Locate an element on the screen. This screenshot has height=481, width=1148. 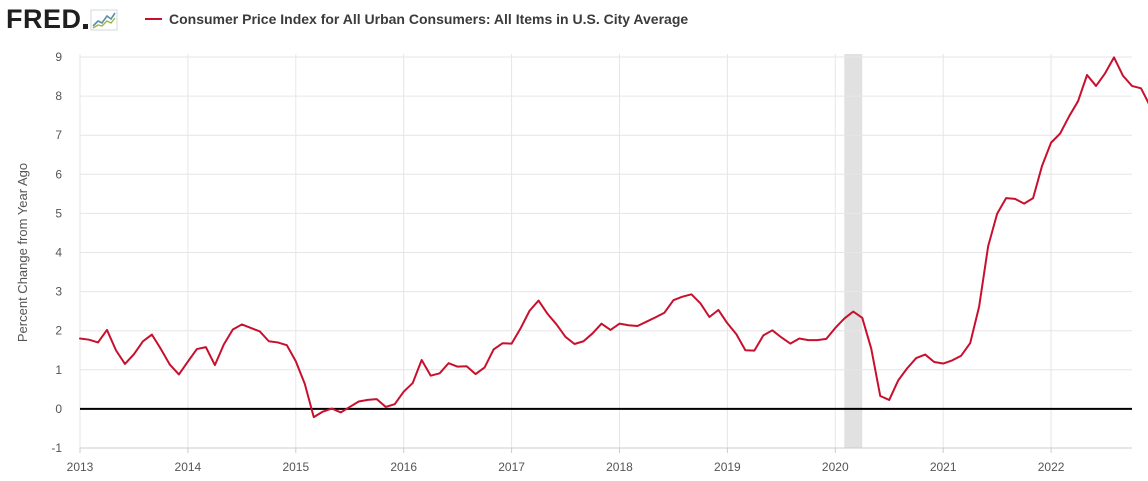
y-tick-label: 0 is located at coordinates (58, 409).